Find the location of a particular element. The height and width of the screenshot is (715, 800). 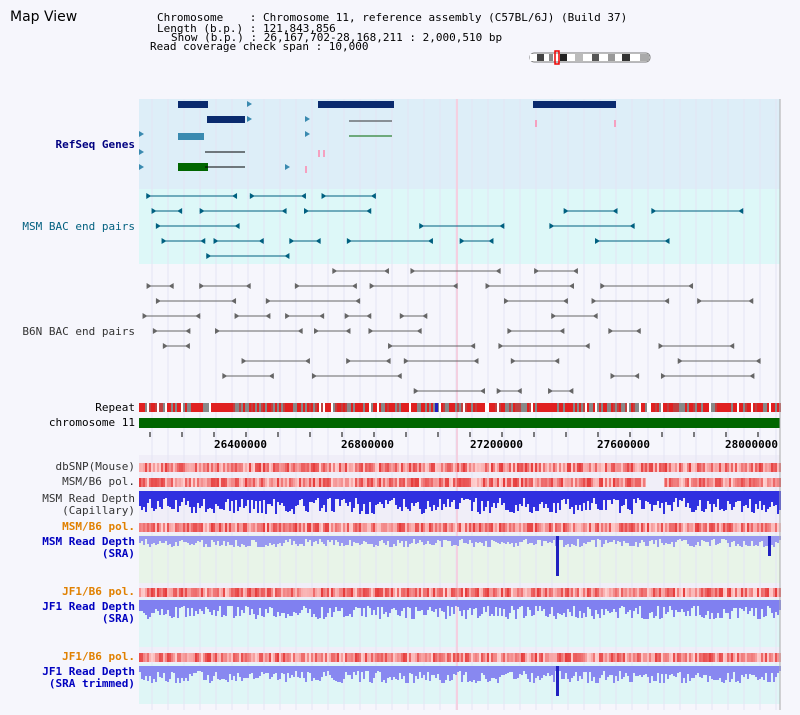

msm-bac-pair is located at coordinates (202, 211).